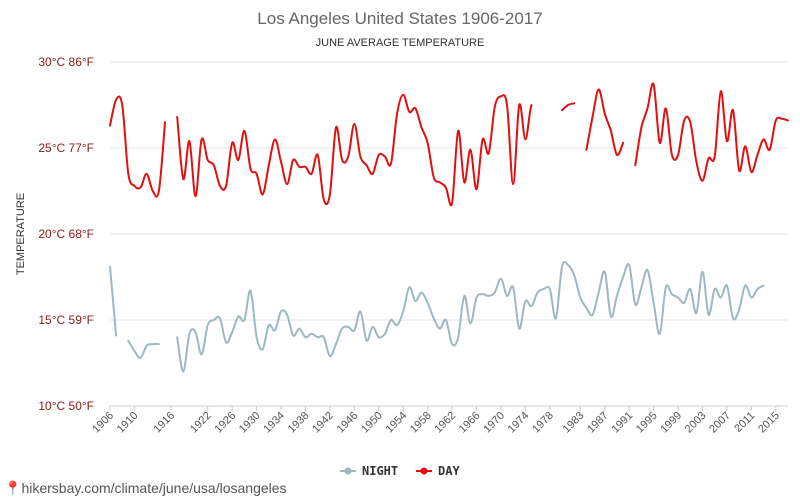  I want to click on chart-subtitle: JUNE AVERAGE TEMPERATURE, so click(400, 43).